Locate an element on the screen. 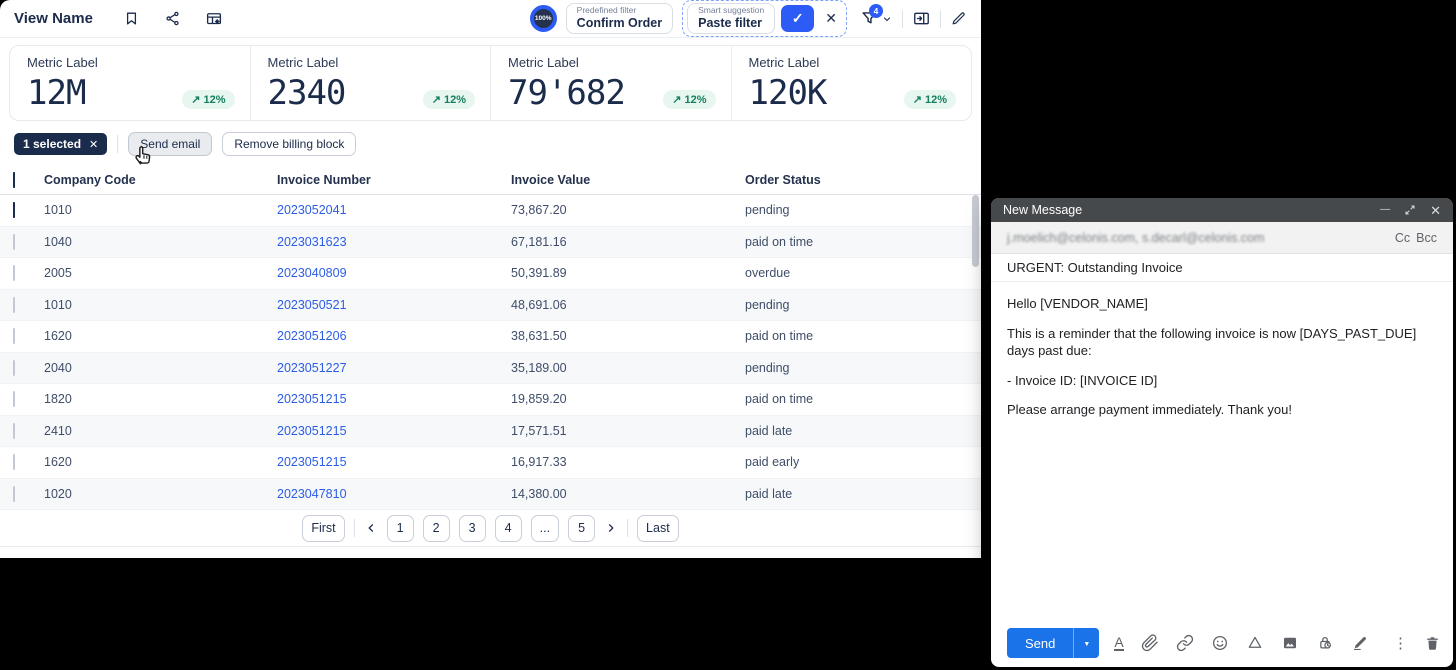 The image size is (1456, 670). column-header-invoice-value: Invoice Value is located at coordinates (551, 180).